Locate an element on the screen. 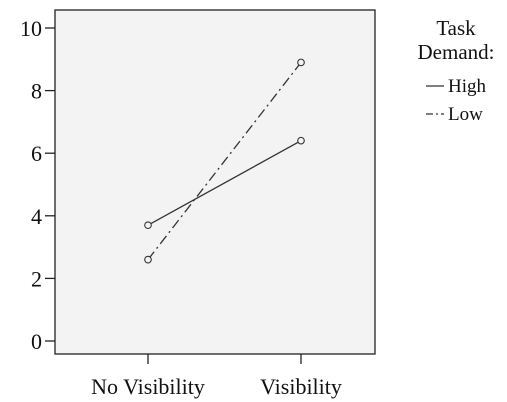  y-tick-label: 10 is located at coordinates (31, 28).